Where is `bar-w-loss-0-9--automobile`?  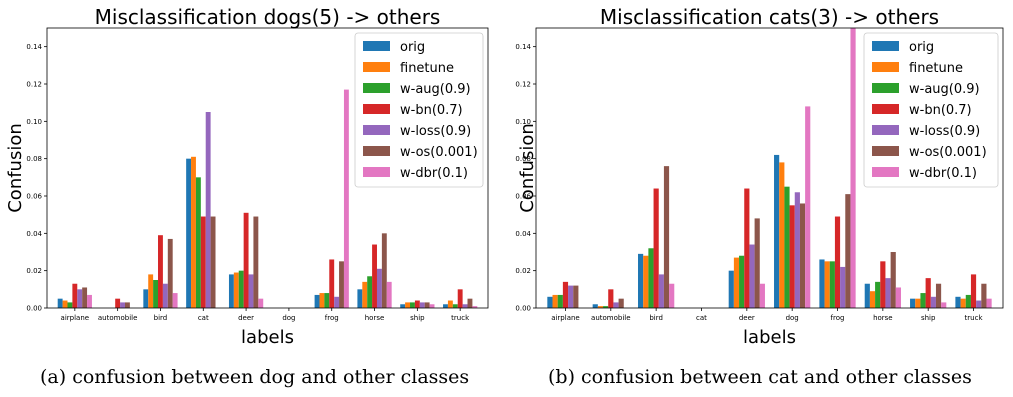
bar-w-loss-0-9--automobile is located at coordinates (616, 305).